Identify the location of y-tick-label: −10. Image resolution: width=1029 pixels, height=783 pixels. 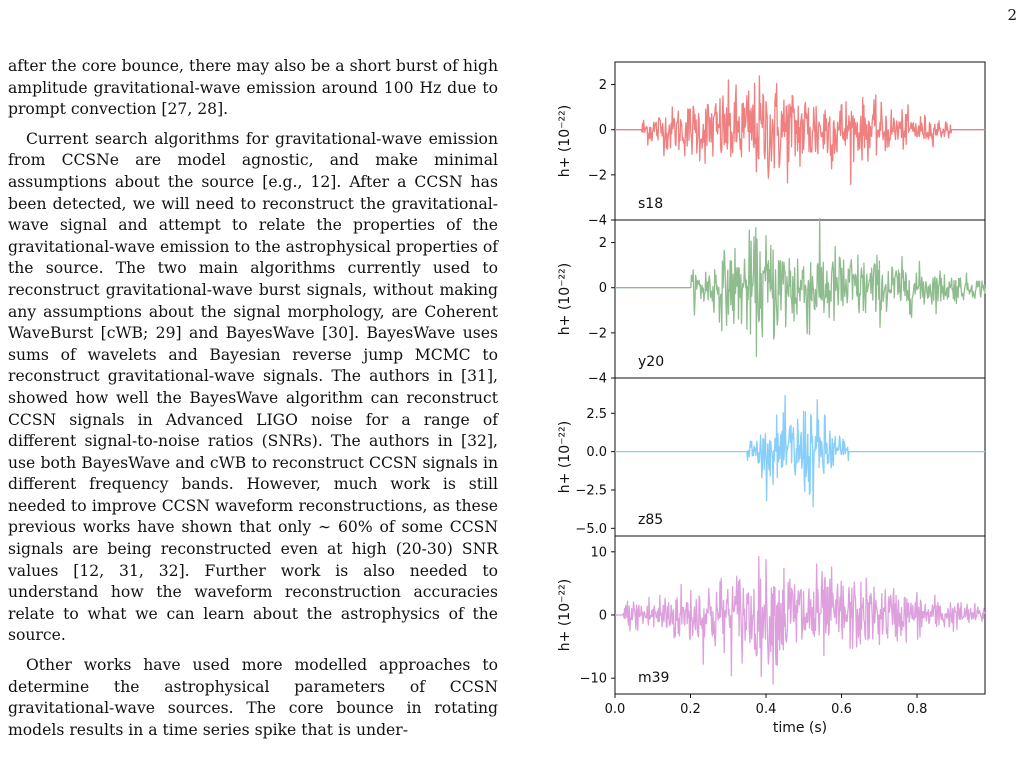
(593, 679).